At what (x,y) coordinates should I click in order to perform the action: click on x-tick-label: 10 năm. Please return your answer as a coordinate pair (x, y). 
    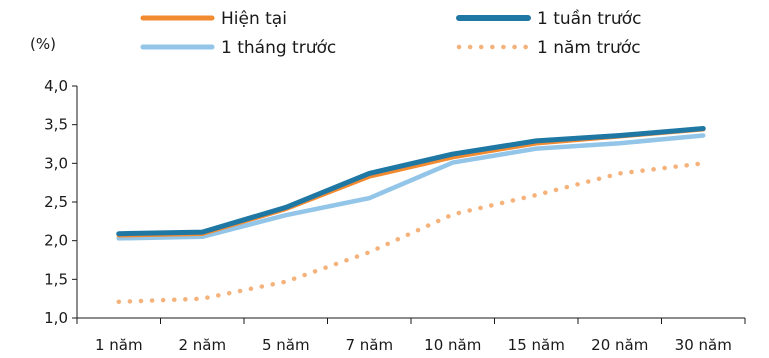
    Looking at the image, I should click on (452, 345).